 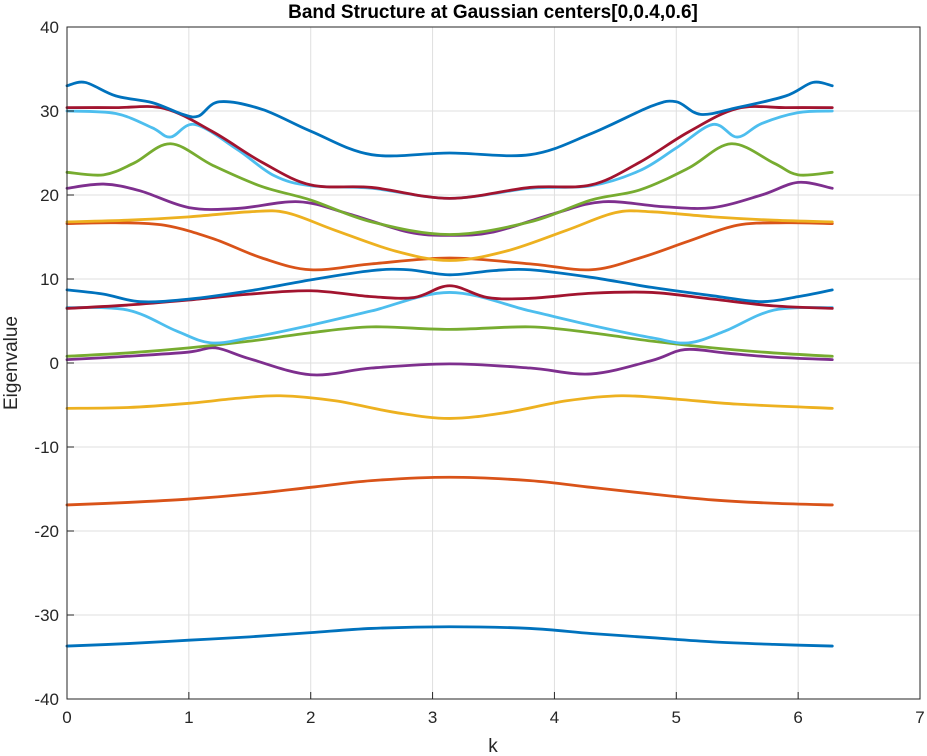 I want to click on x-tick-label: 6, so click(x=797, y=717).